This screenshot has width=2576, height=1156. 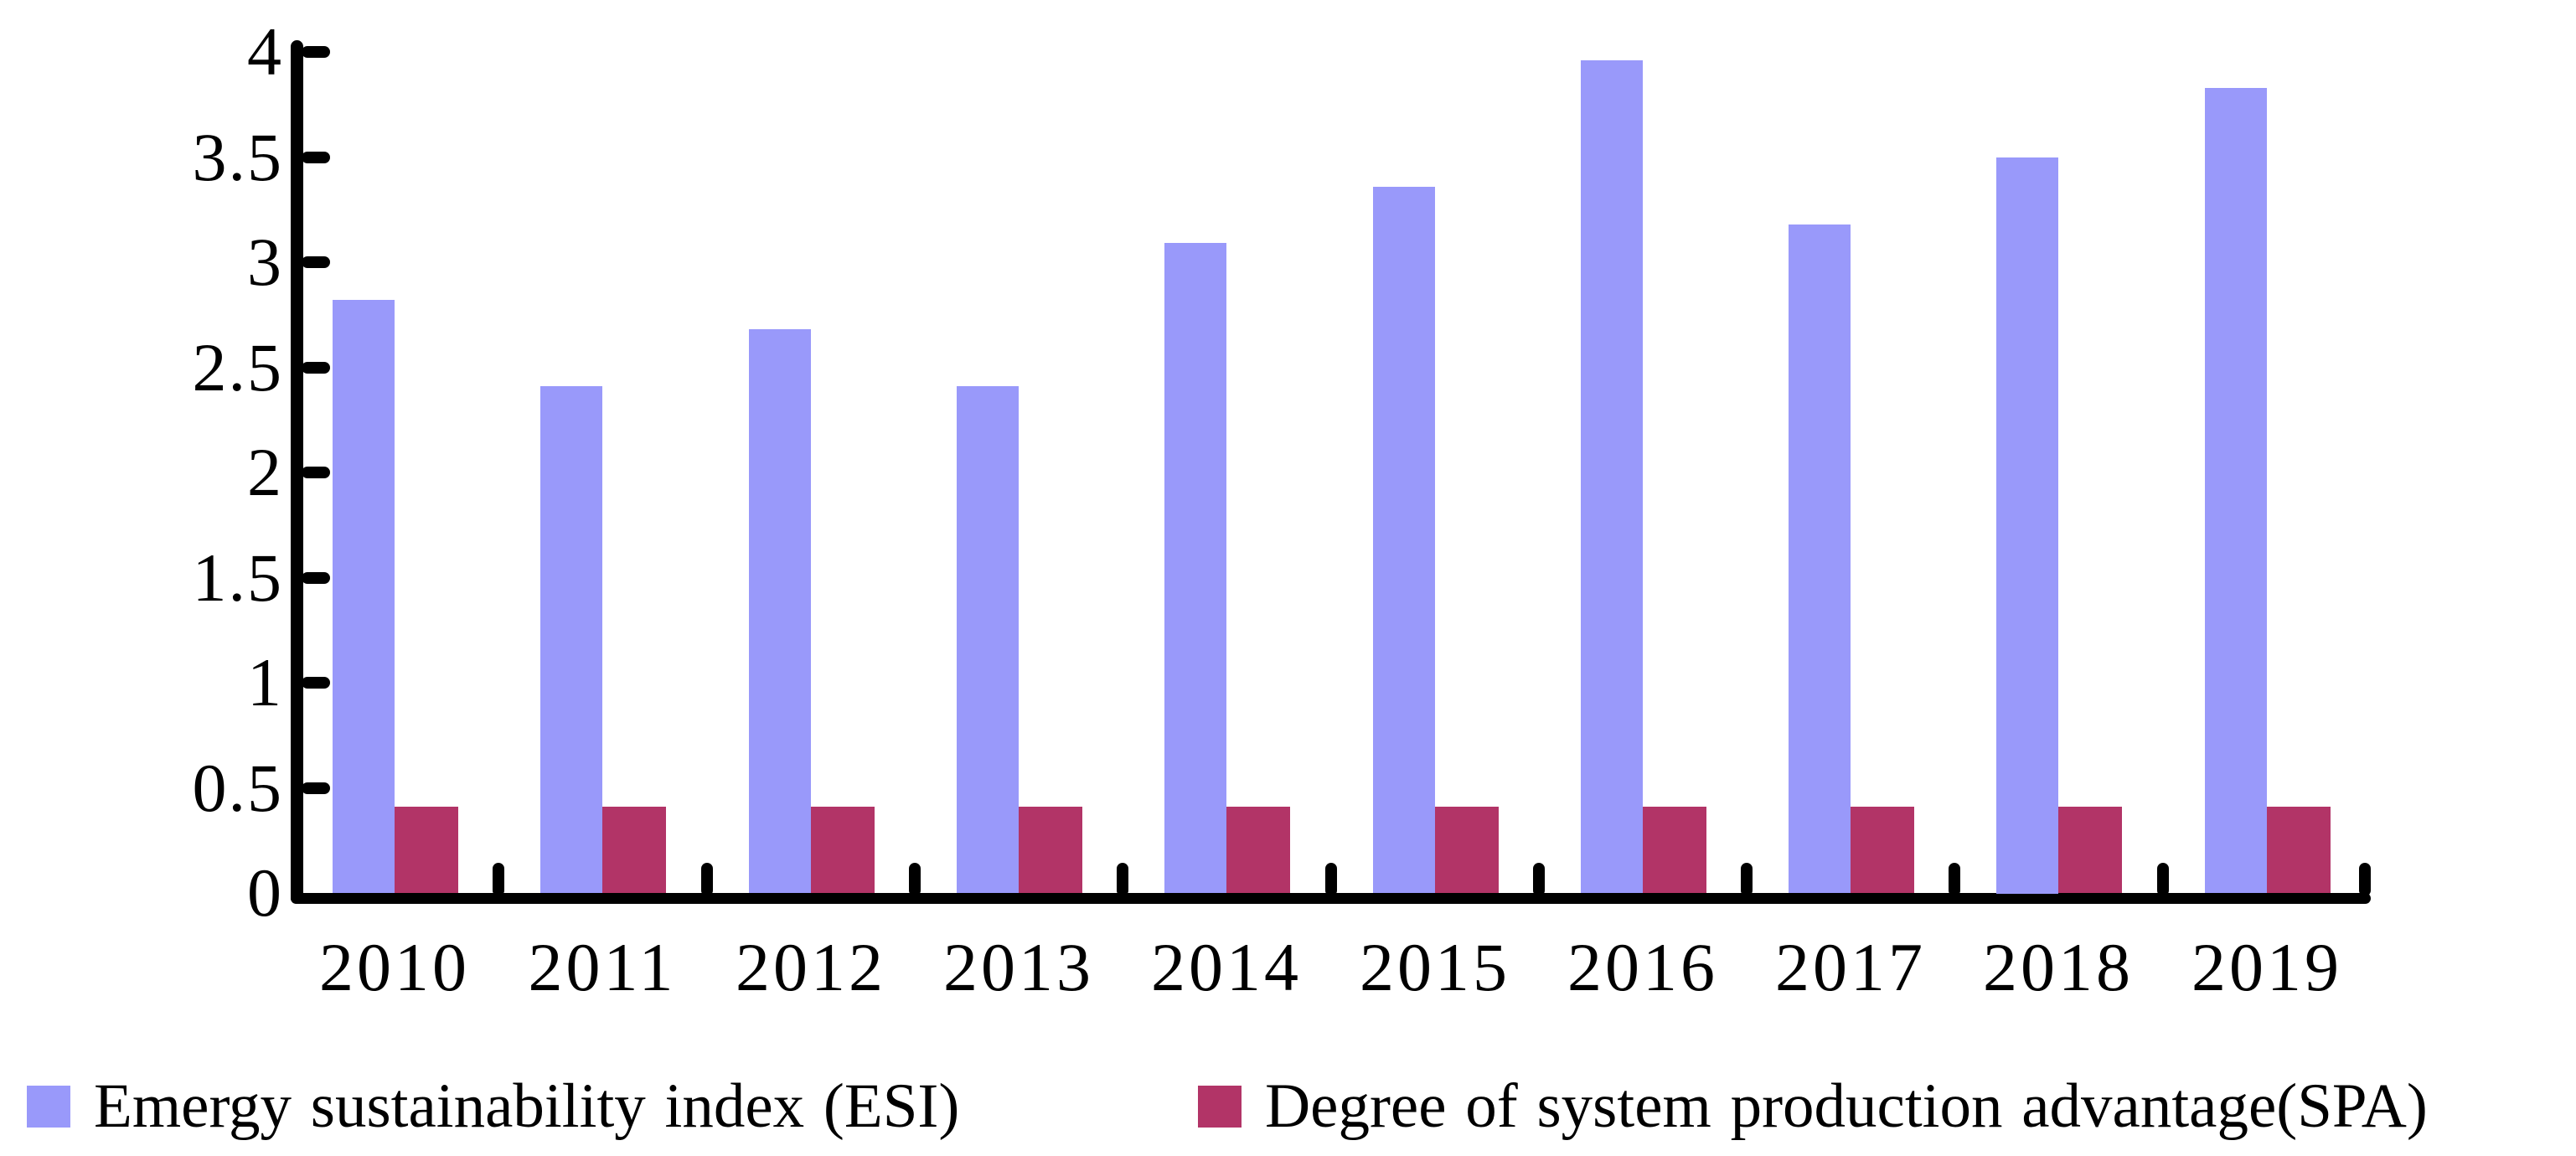 I want to click on bar-spa-2014, so click(x=1258, y=850).